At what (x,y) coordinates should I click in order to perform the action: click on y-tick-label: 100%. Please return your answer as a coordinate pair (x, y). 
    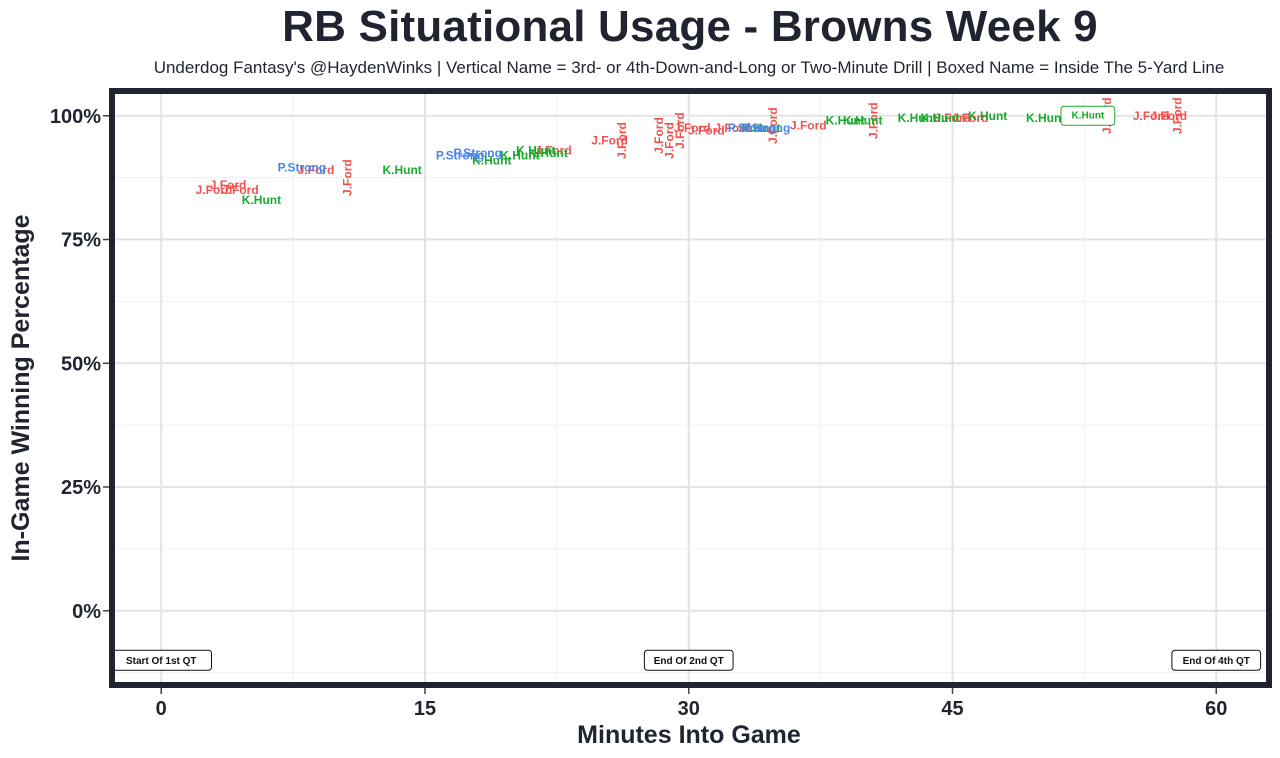
    Looking at the image, I should click on (75, 117).